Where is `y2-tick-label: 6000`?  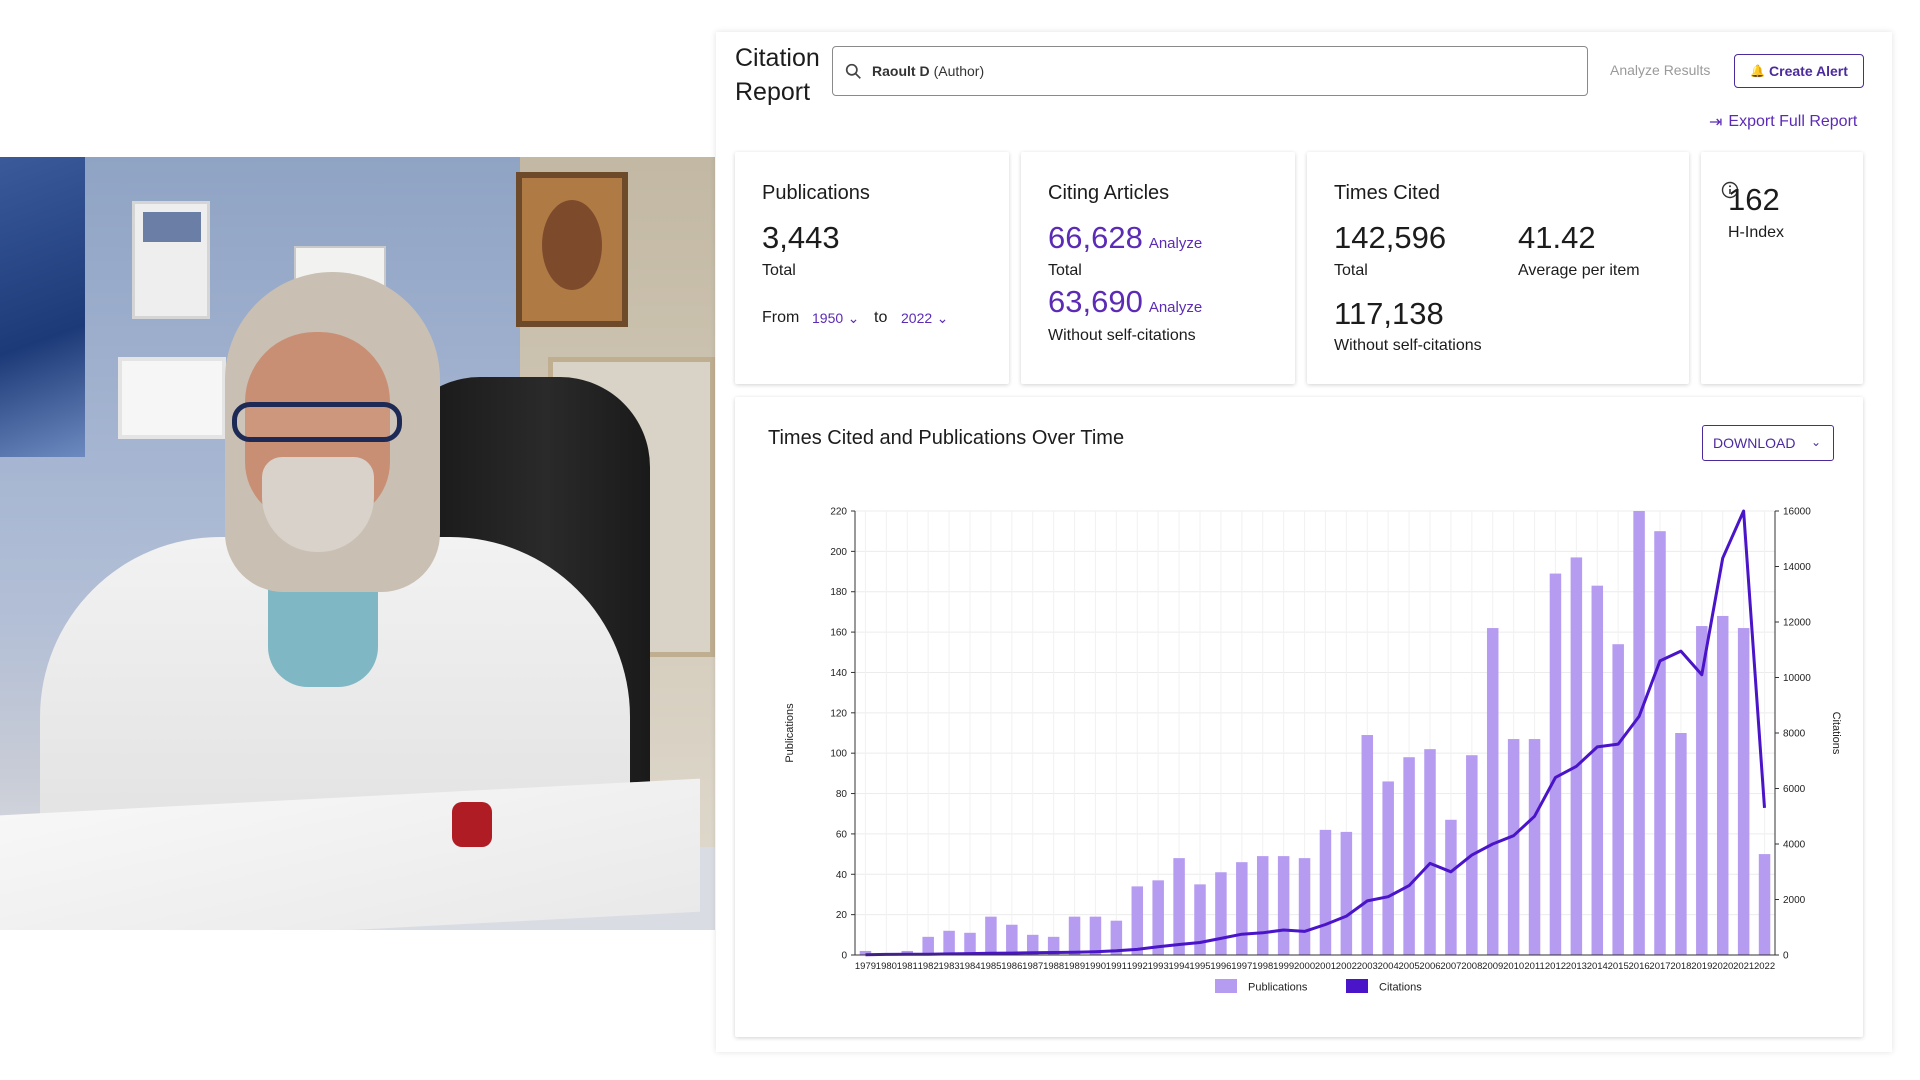 y2-tick-label: 6000 is located at coordinates (1794, 789).